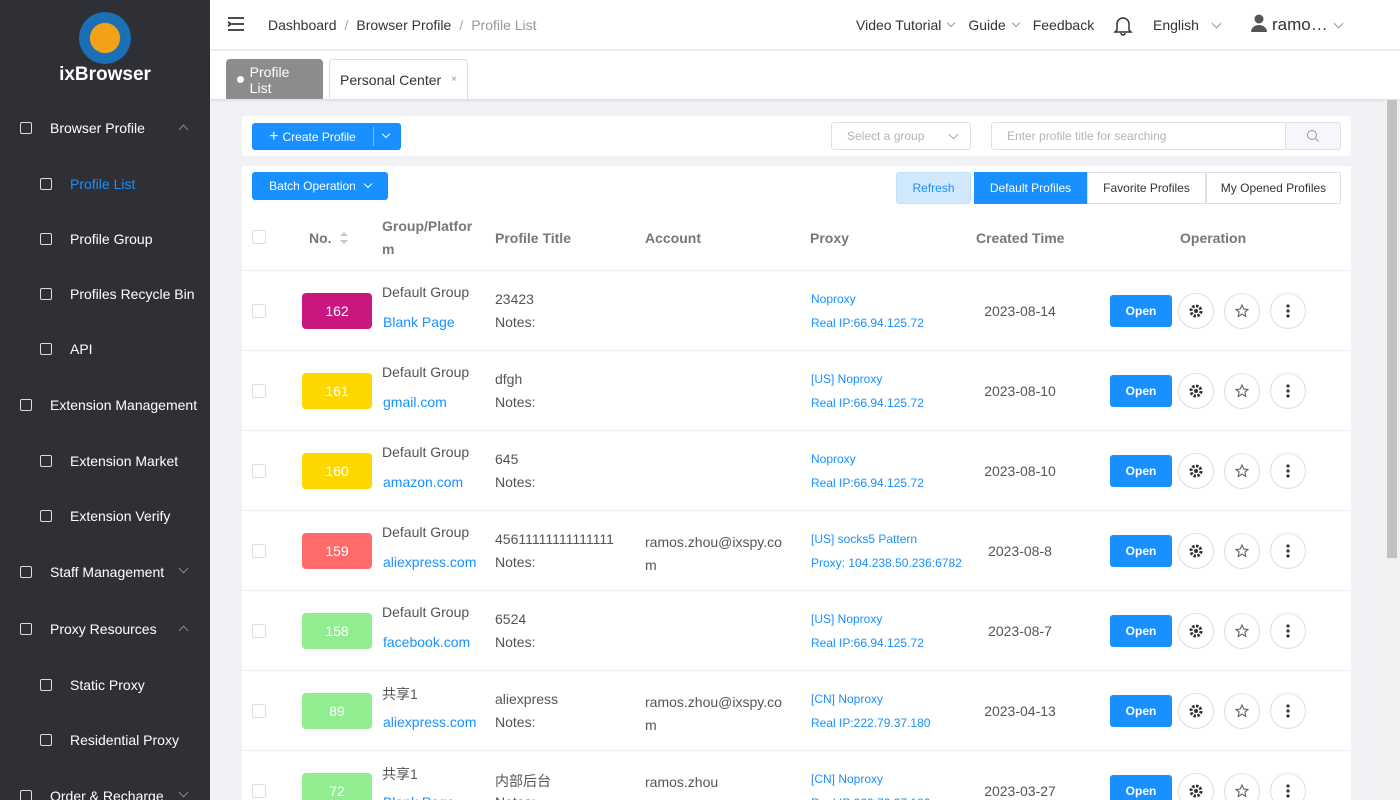  I want to click on nav-label: Guide, so click(987, 25).